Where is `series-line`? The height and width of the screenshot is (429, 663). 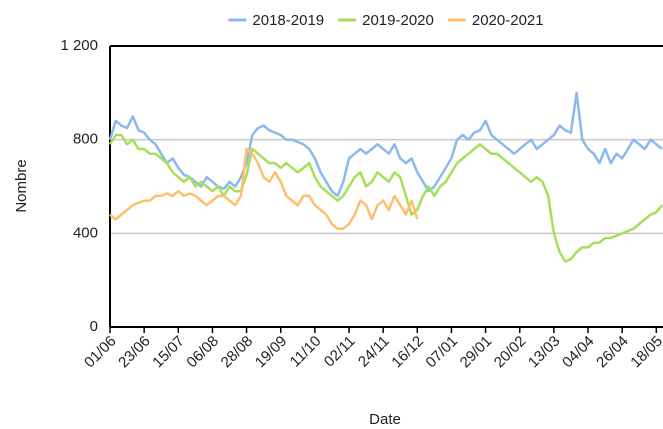 series-line is located at coordinates (264, 188).